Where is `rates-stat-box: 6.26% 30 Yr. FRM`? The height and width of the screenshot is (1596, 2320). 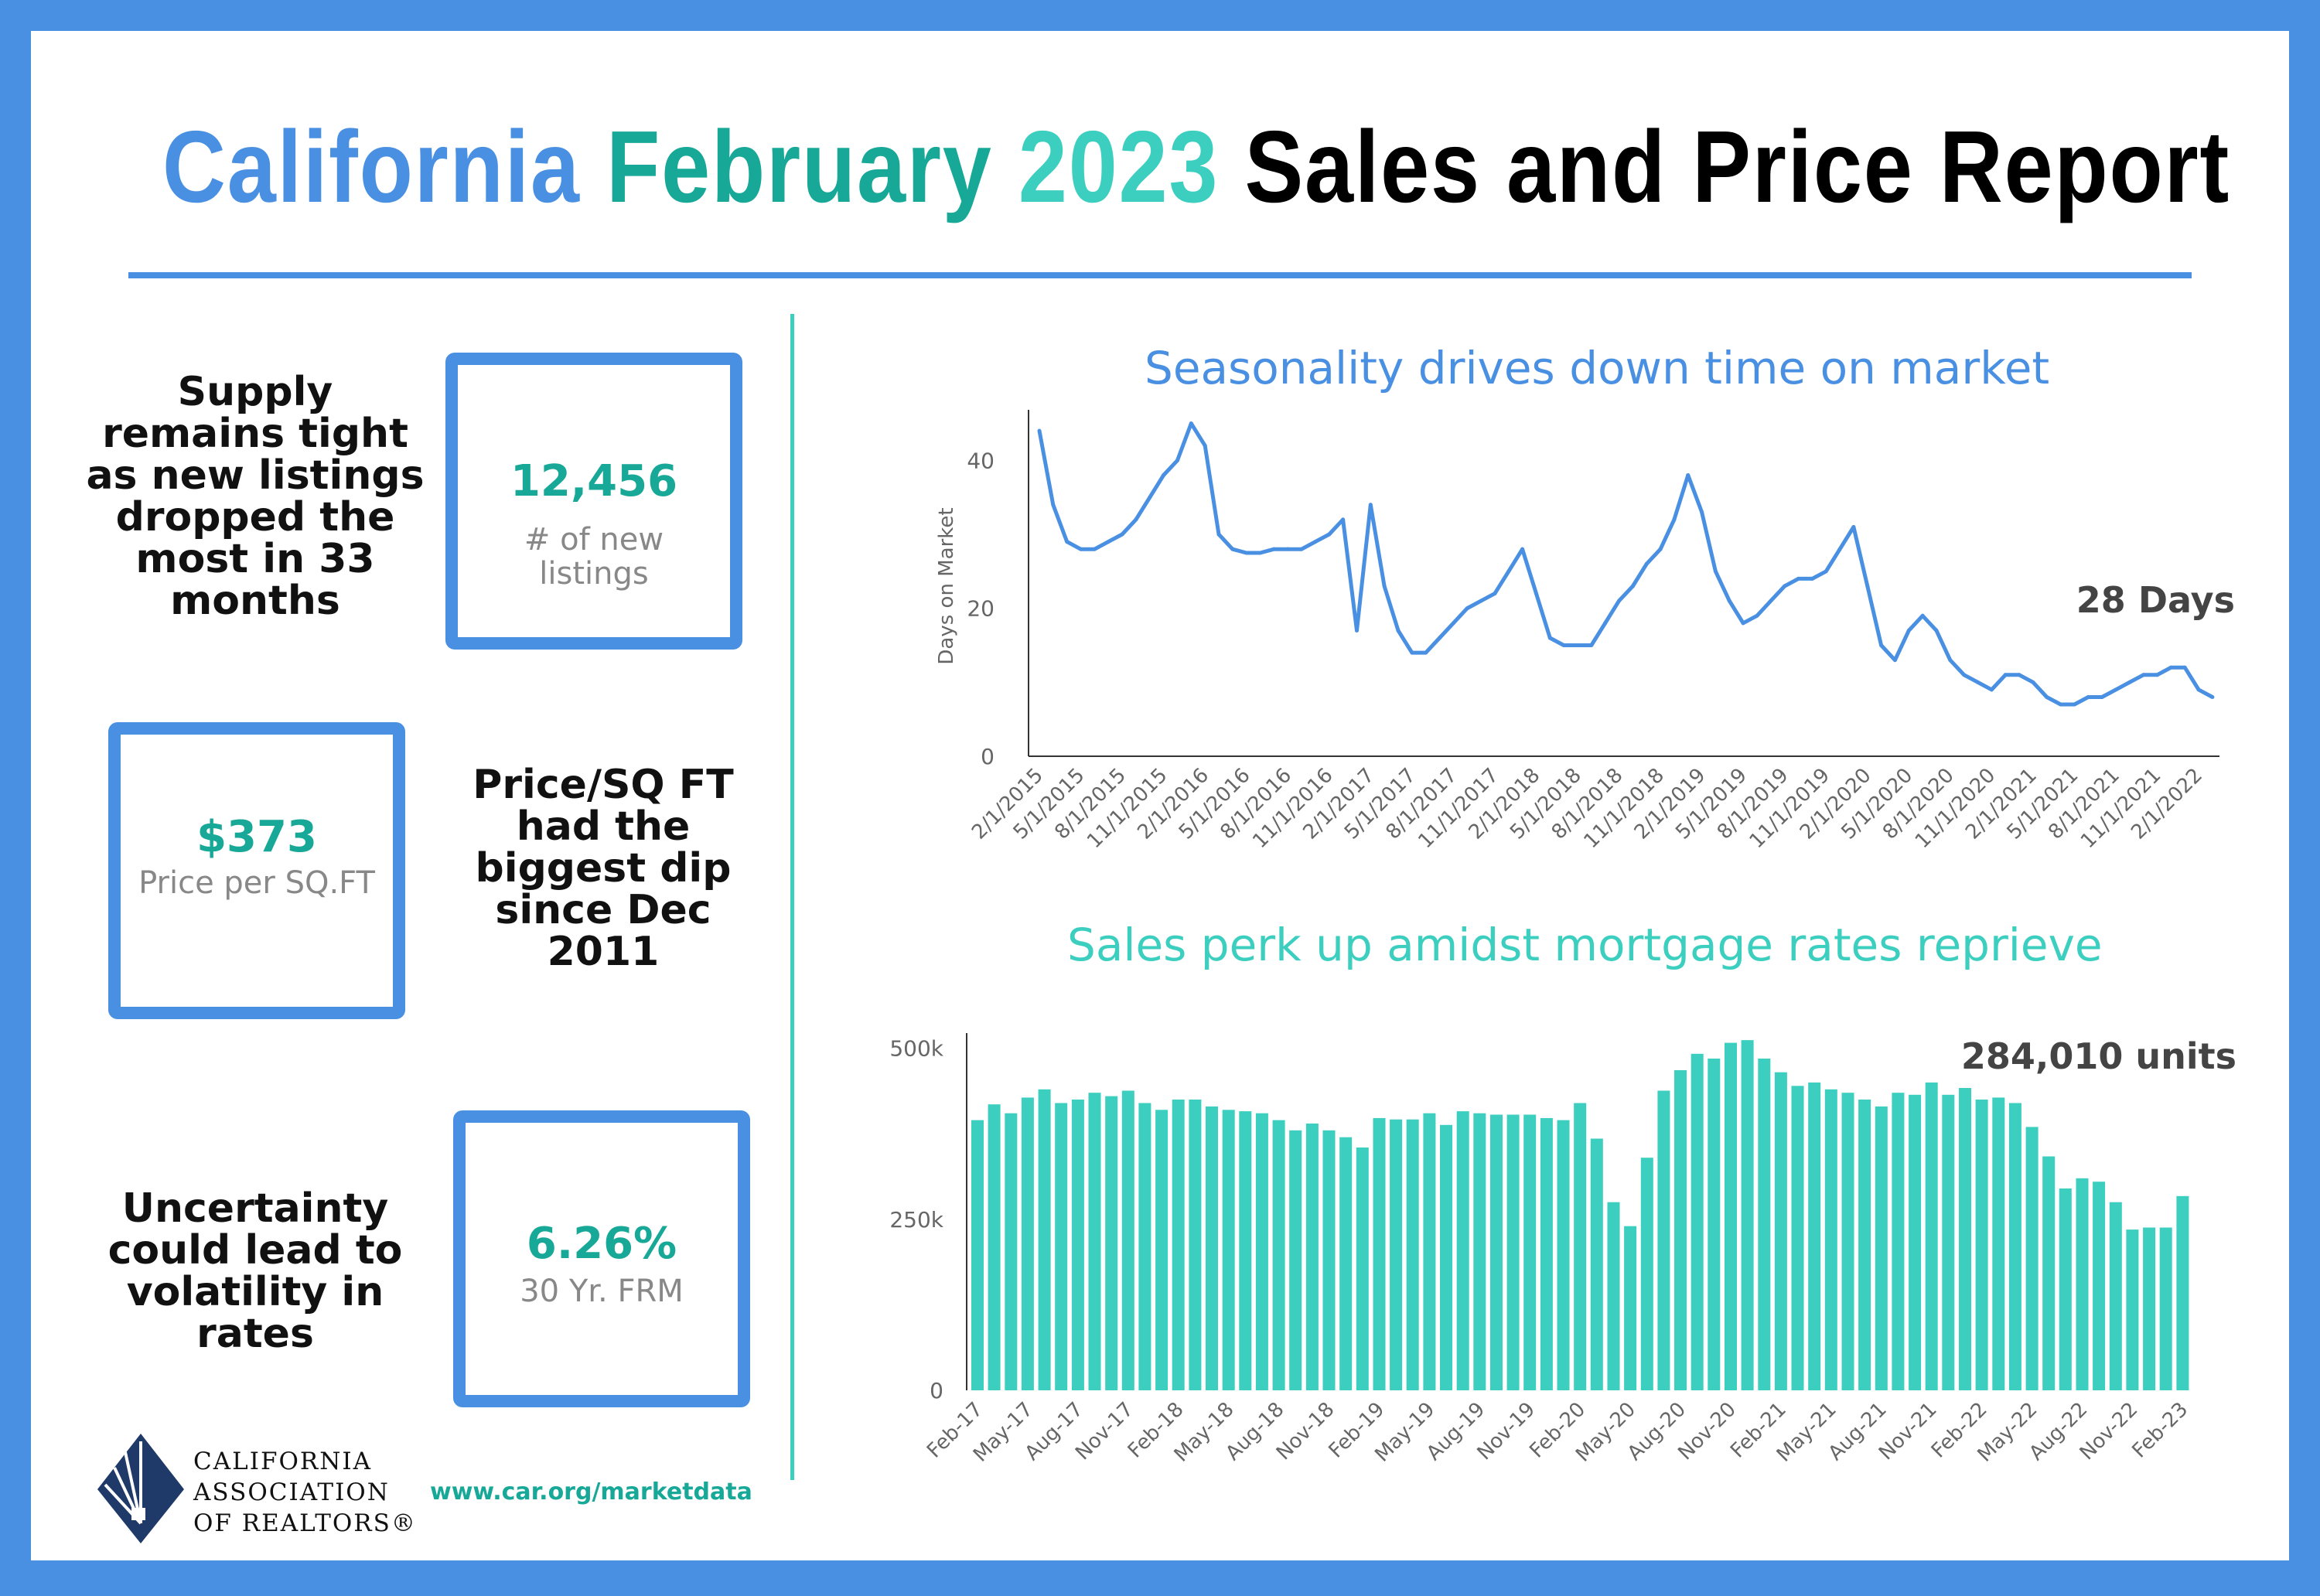 rates-stat-box: 6.26% 30 Yr. FRM is located at coordinates (601, 1258).